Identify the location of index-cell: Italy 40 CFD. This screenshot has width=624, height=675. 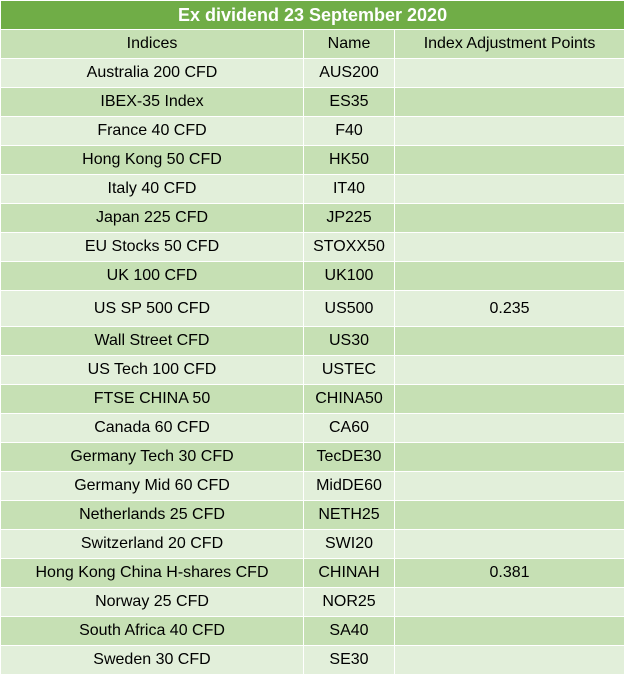
(152, 189).